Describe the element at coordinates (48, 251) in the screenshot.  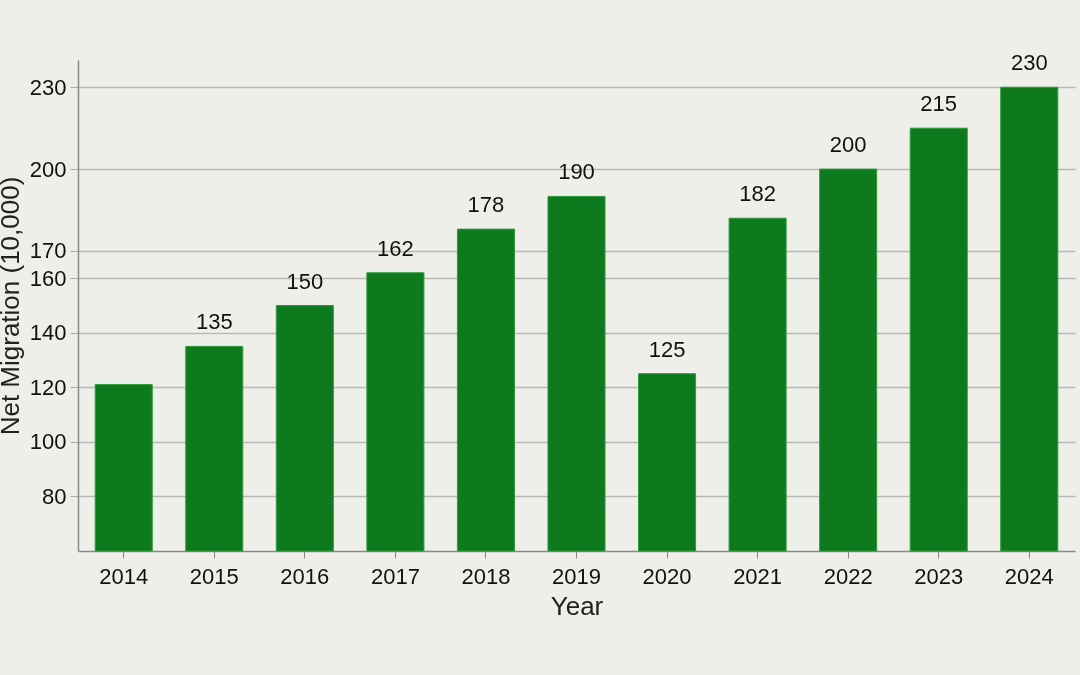
I see `y-tick-label: 170` at that location.